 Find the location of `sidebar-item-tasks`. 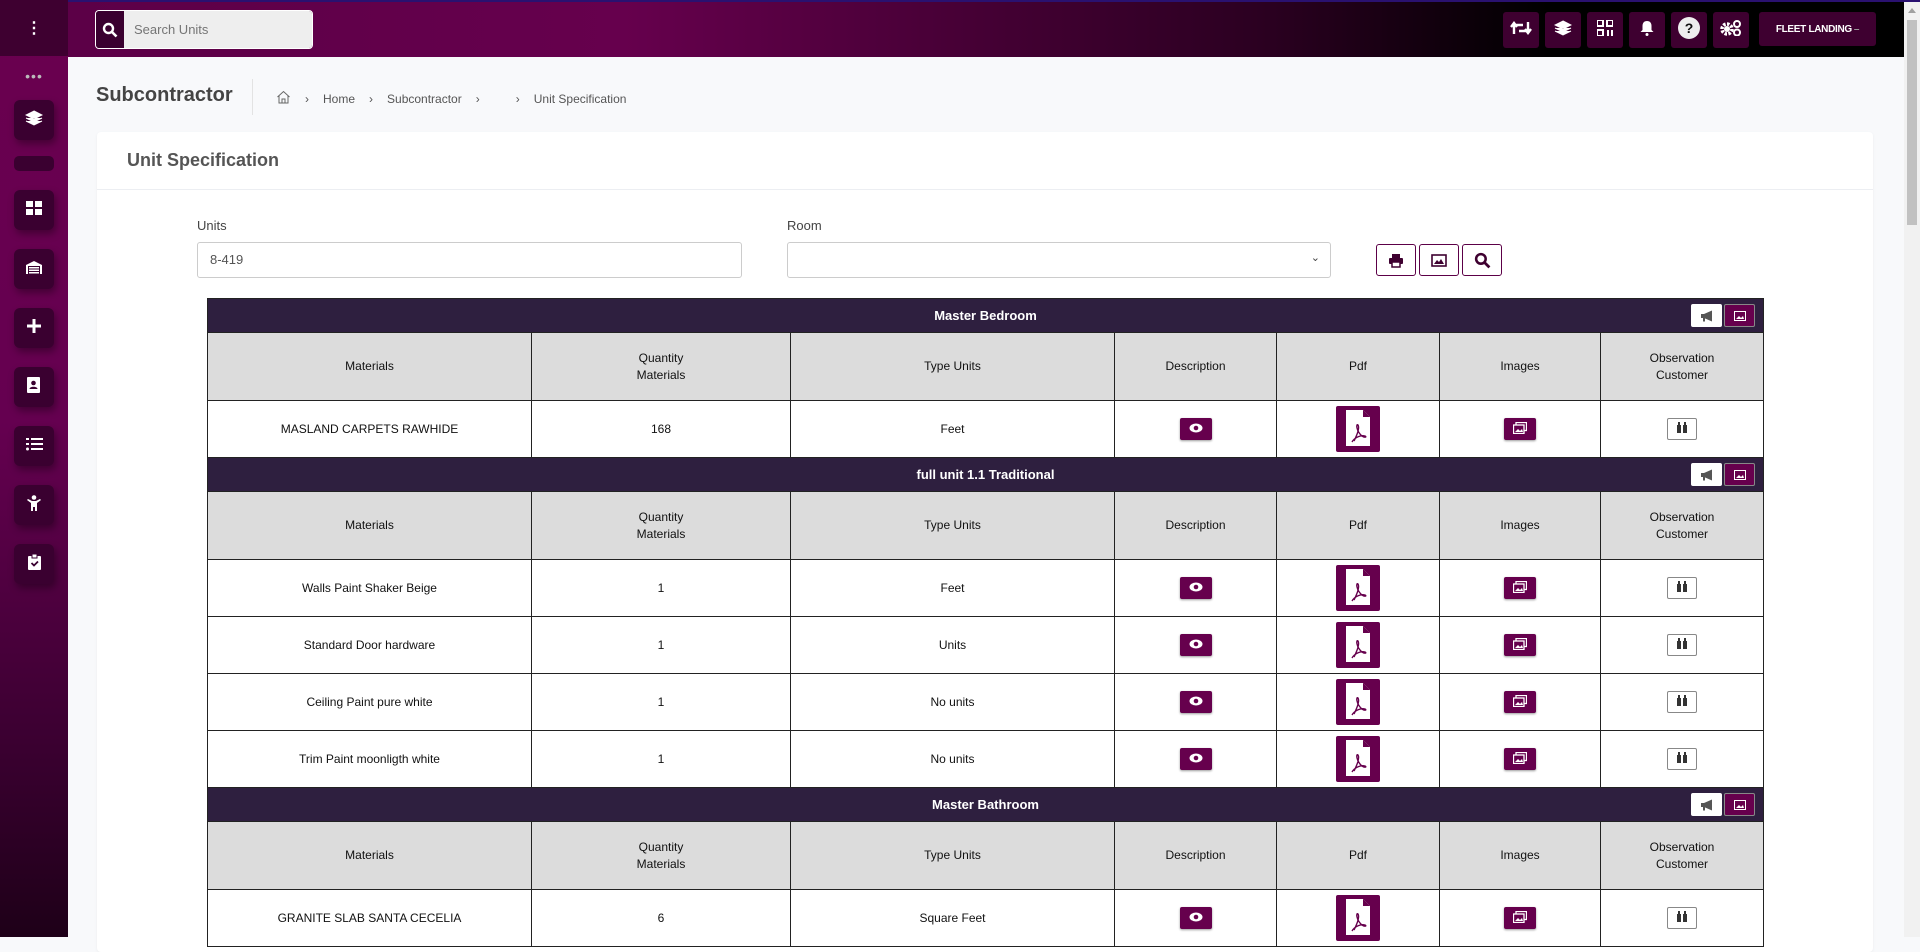

sidebar-item-tasks is located at coordinates (34, 446).